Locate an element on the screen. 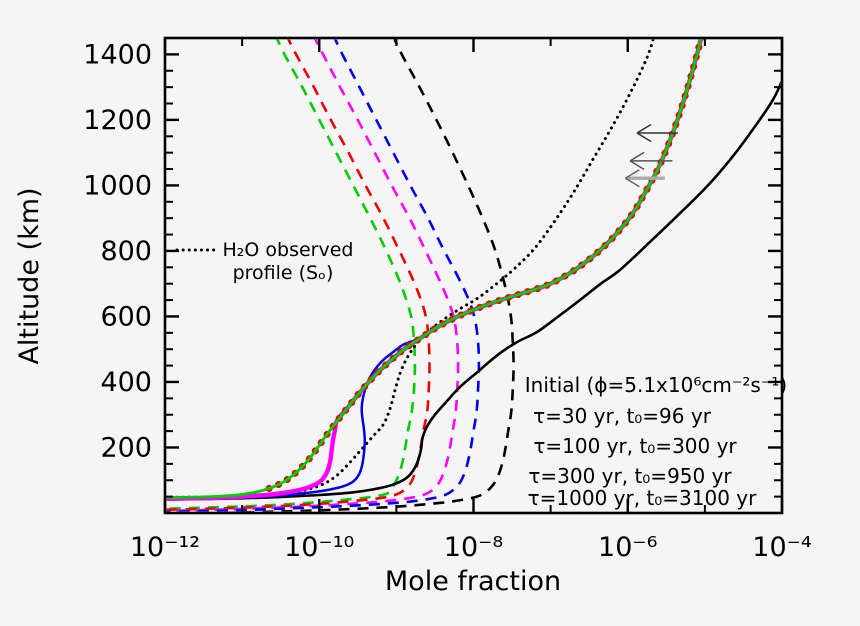  y-axis-title: Altitude (km) is located at coordinates (29, 275).